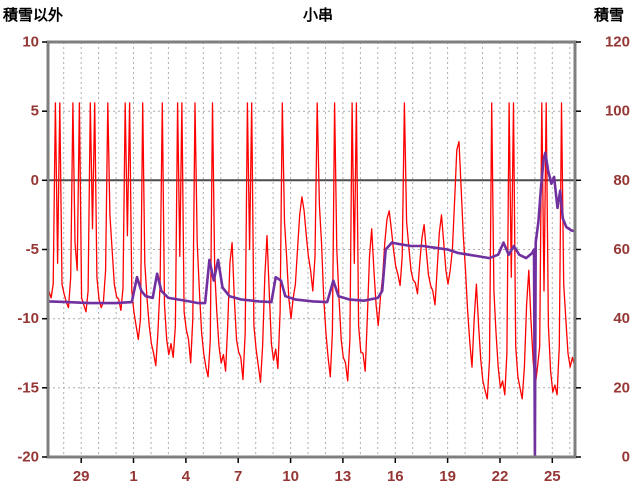 This screenshot has height=501, width=636. Describe the element at coordinates (395, 476) in the screenshot. I see `svg-text: 16` at that location.